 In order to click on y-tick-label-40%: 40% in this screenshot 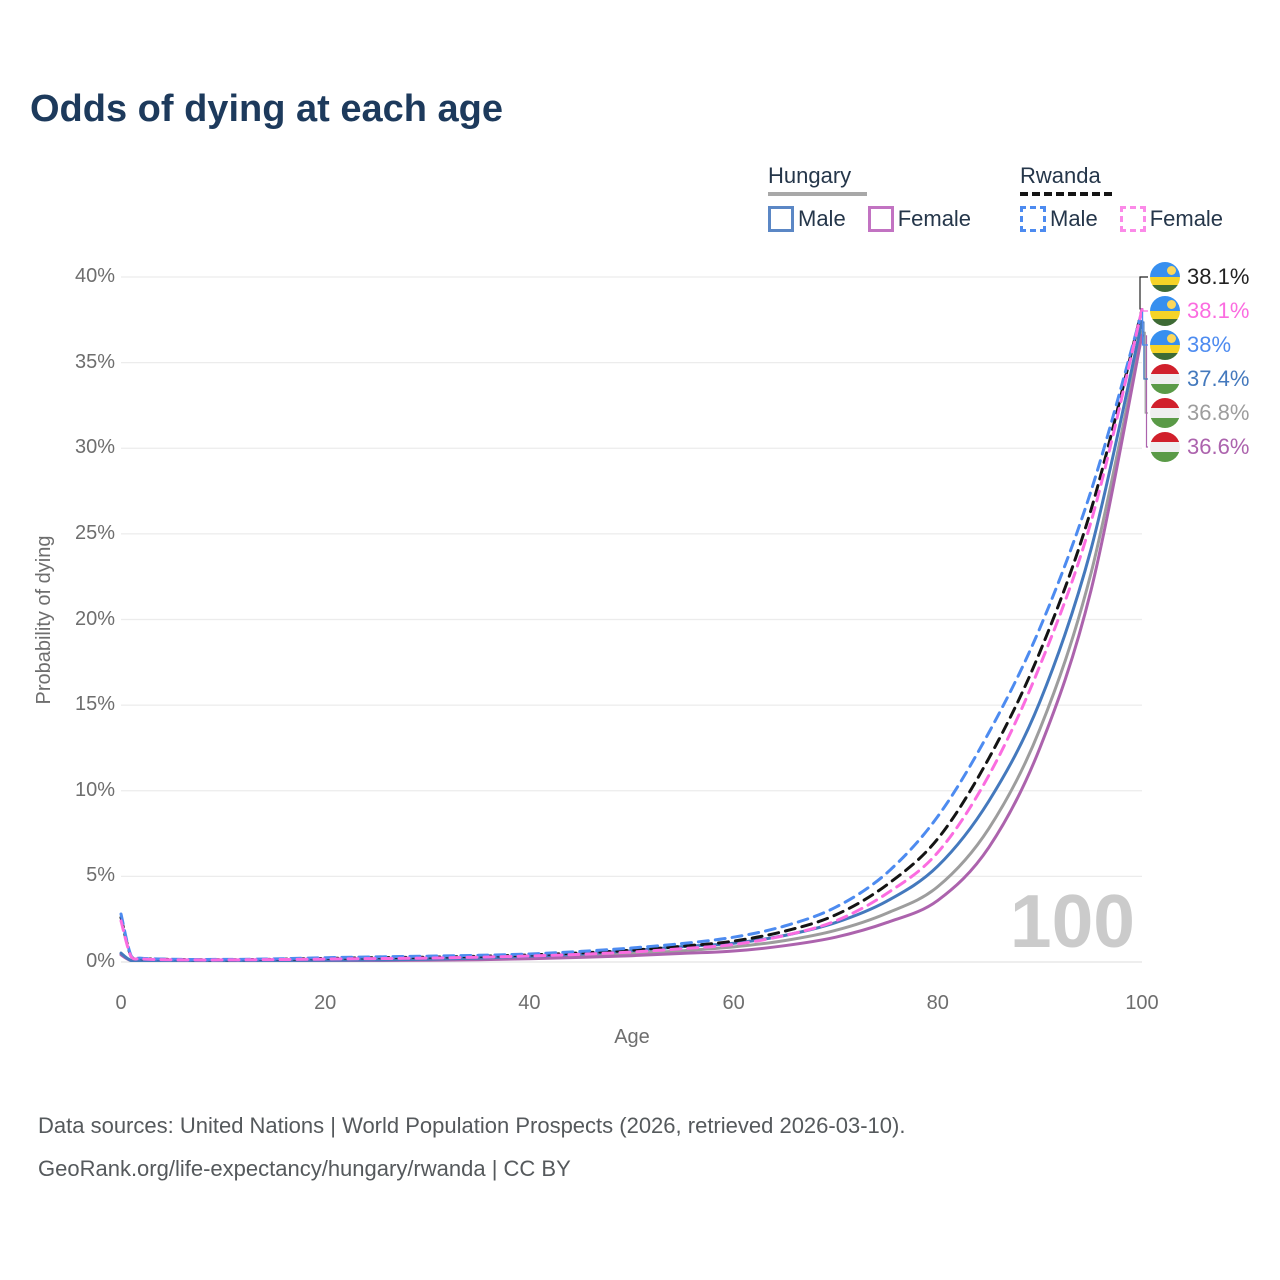, I will do `click(94, 276)`.